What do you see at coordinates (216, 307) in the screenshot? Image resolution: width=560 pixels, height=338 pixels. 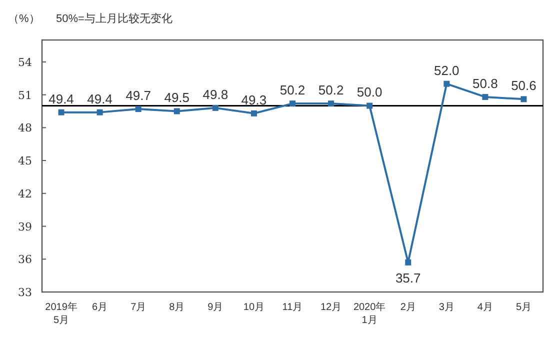 I see `x-tick-label: 9月` at bounding box center [216, 307].